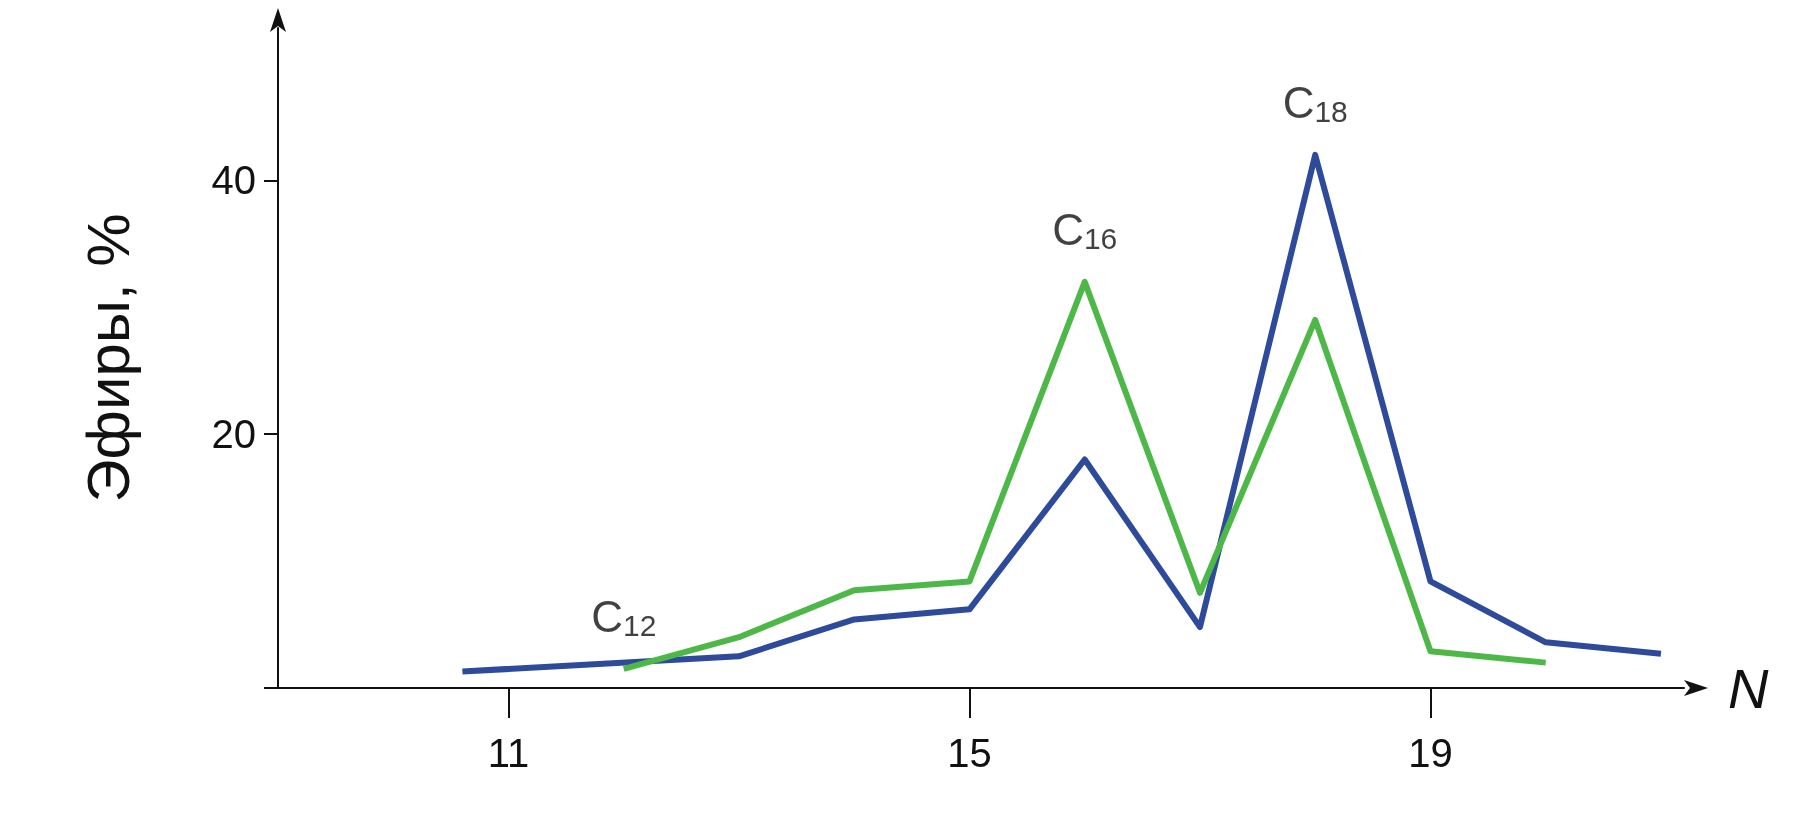  Describe the element at coordinates (1085, 230) in the screenshot. I see `annotation: C16` at that location.